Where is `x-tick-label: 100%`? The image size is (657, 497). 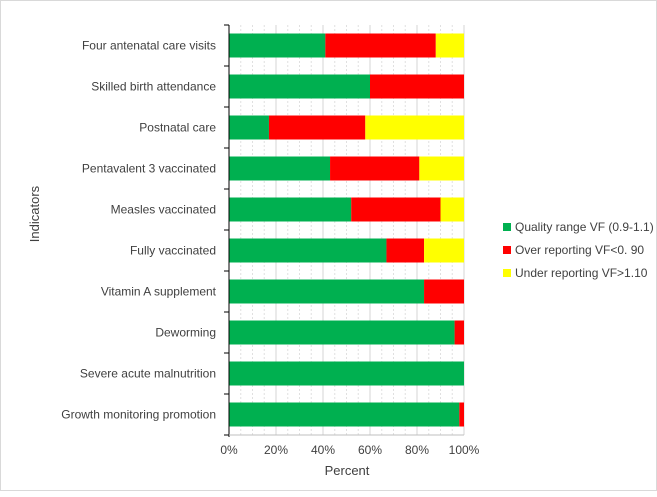
x-tick-label: 100% is located at coordinates (464, 450).